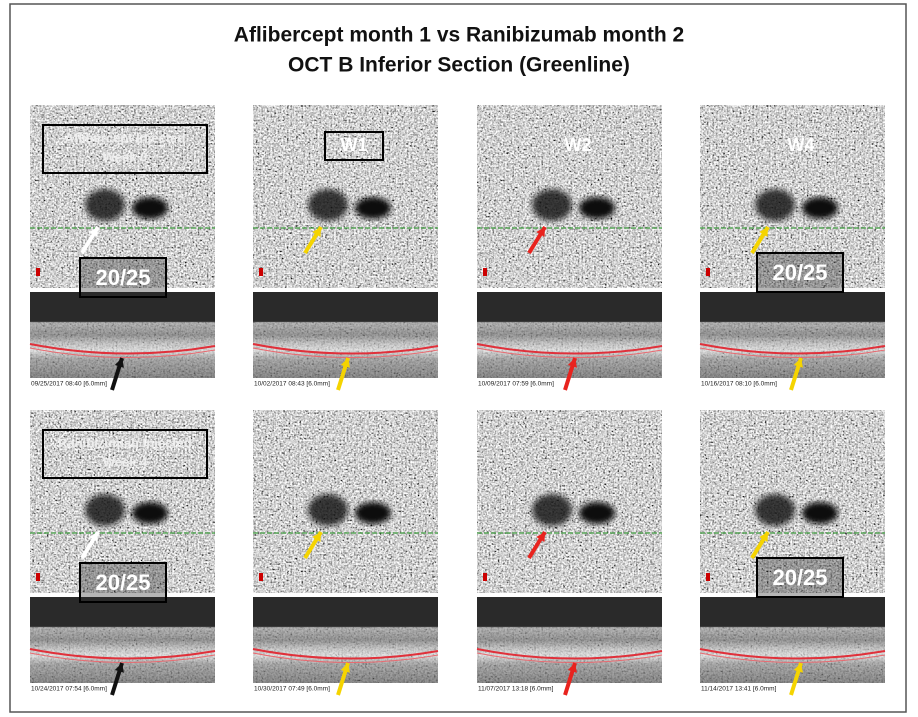 The image size is (918, 717). I want to click on timestamp: 10/24/2017 07:54 [6.0mm], so click(69, 689).